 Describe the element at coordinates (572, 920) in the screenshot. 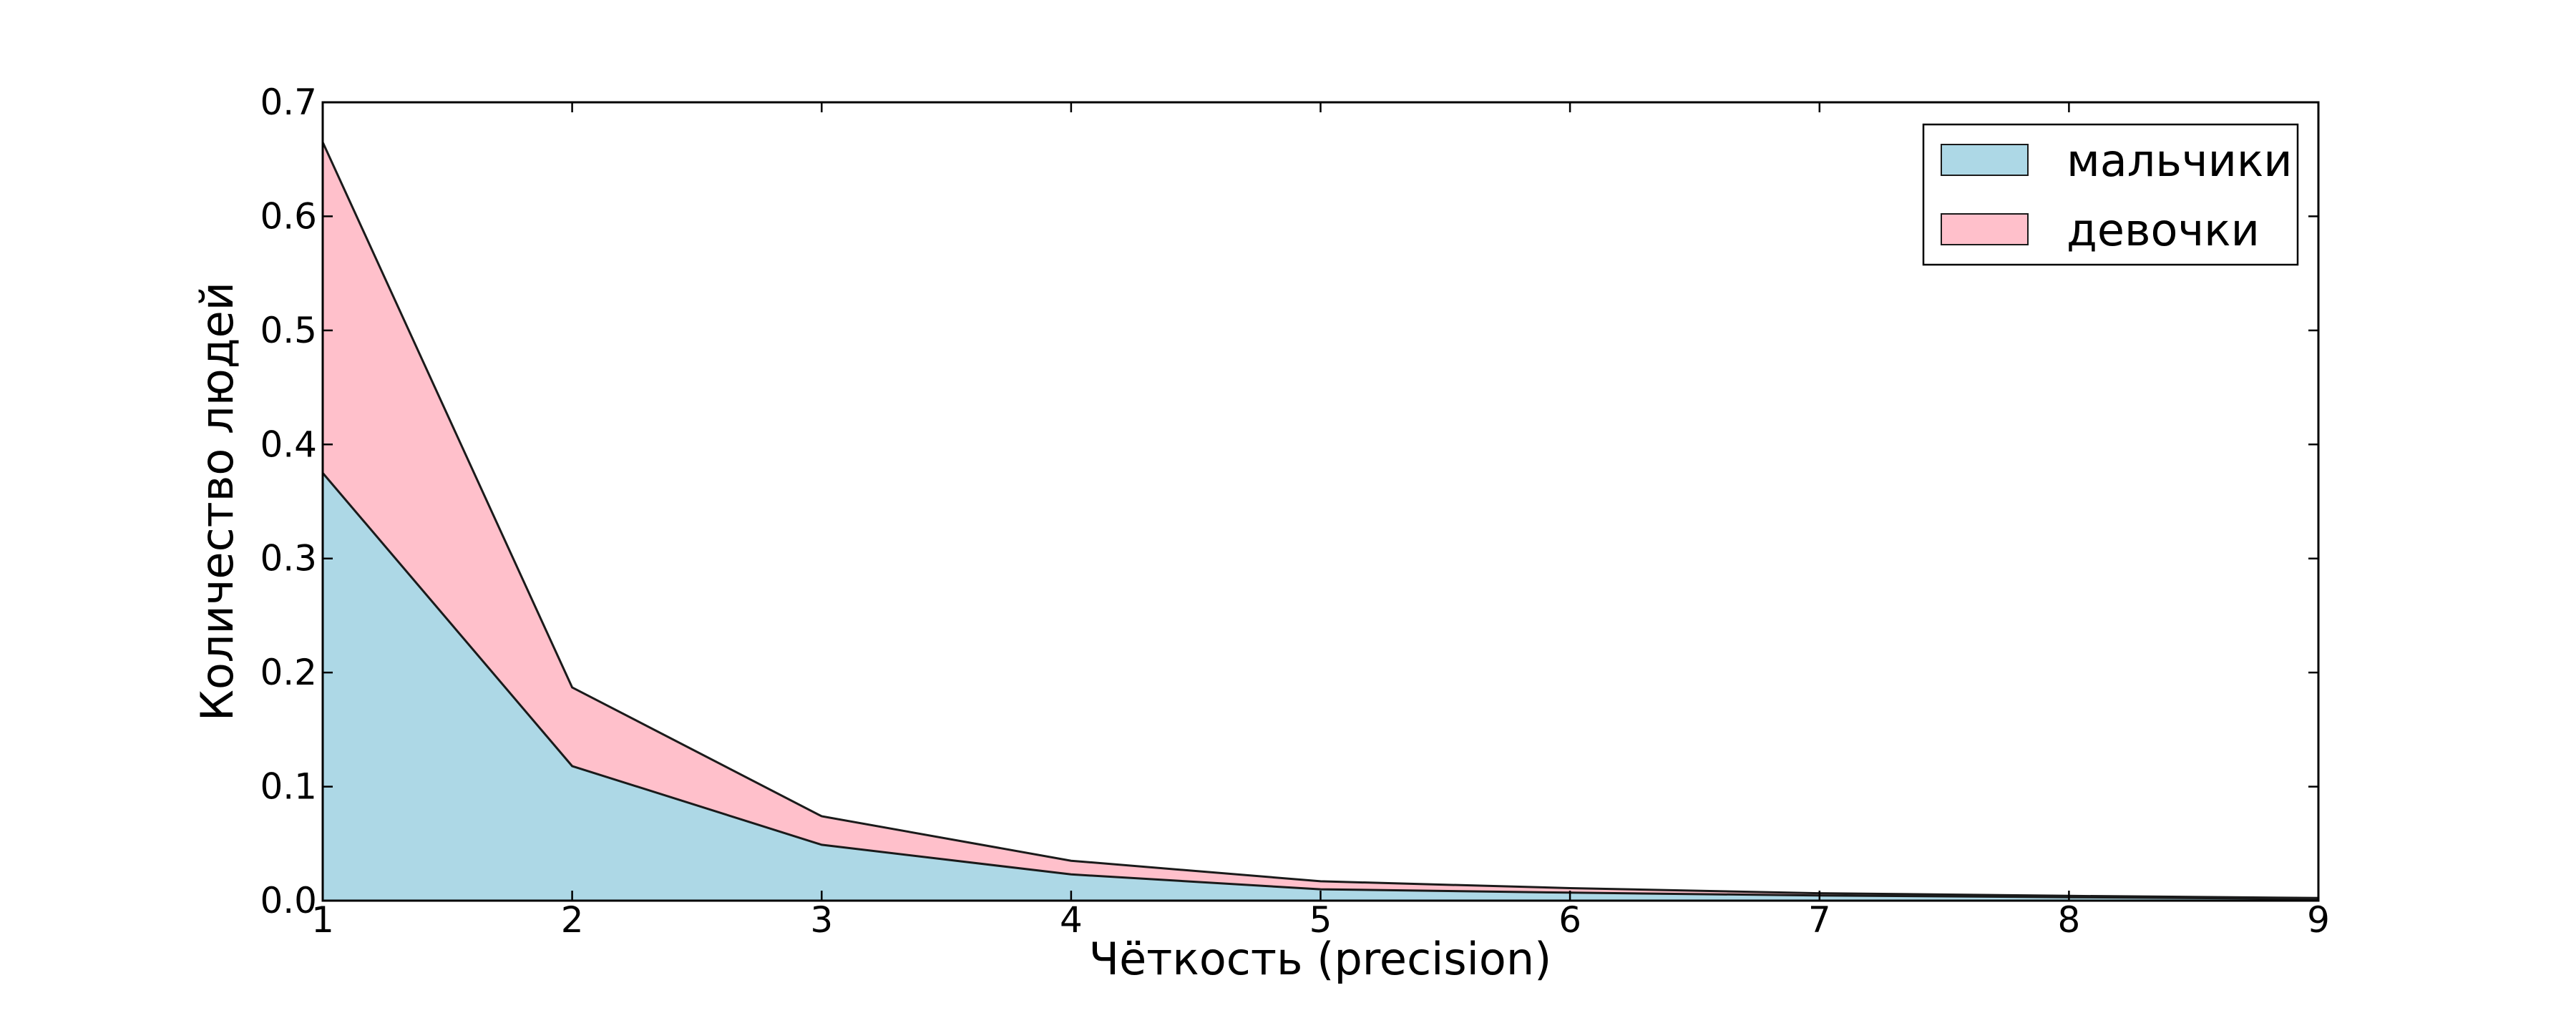

I see `x-tick-label: 2` at that location.